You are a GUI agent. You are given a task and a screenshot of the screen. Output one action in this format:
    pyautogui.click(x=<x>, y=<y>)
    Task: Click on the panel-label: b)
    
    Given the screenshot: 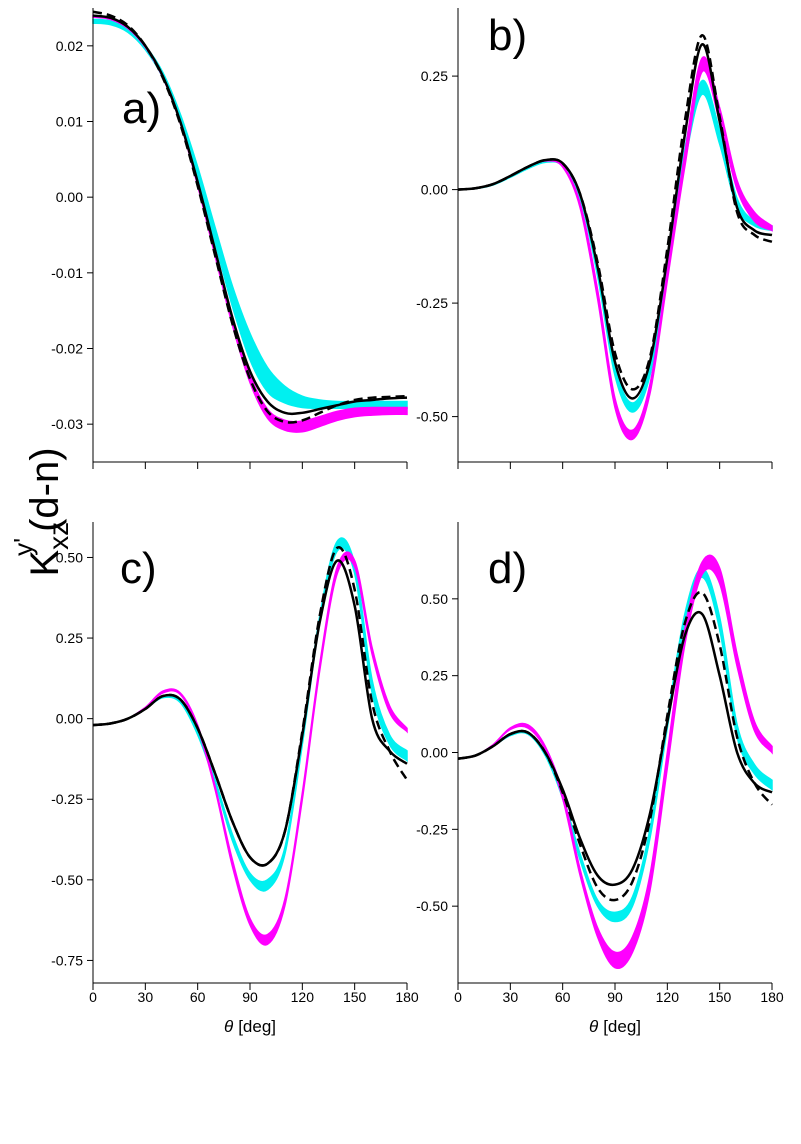 What is the action you would take?
    pyautogui.click(x=507, y=35)
    